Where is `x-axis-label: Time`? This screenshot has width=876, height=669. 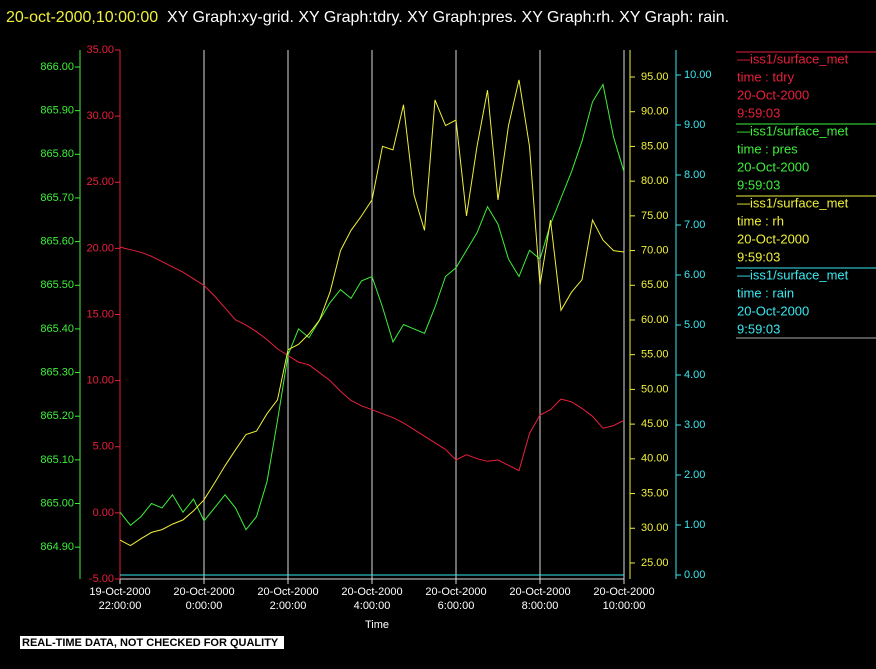
x-axis-label: Time is located at coordinates (377, 625).